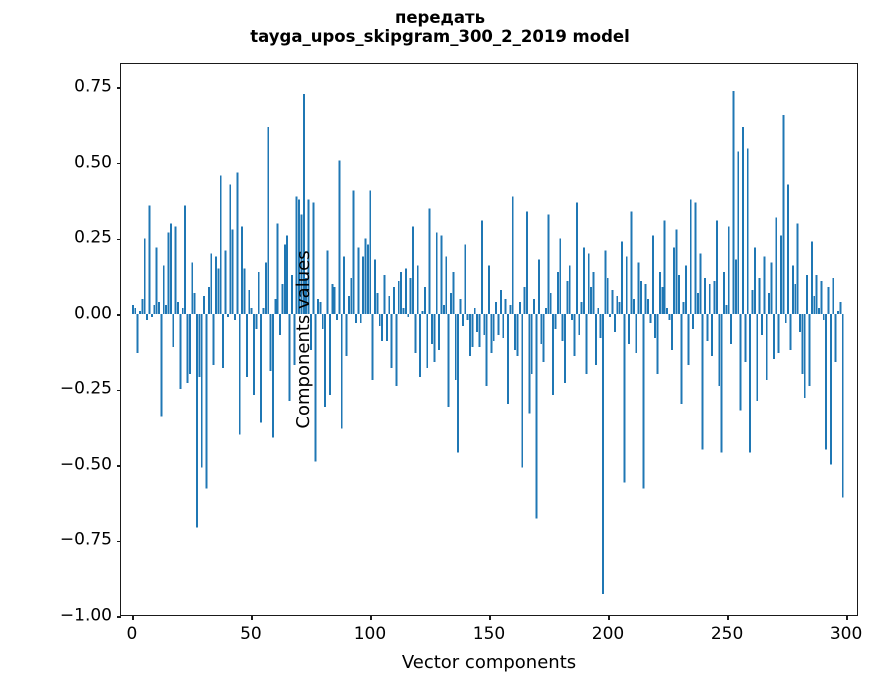  What do you see at coordinates (489, 634) in the screenshot?
I see `x-tick-label: 150` at bounding box center [489, 634].